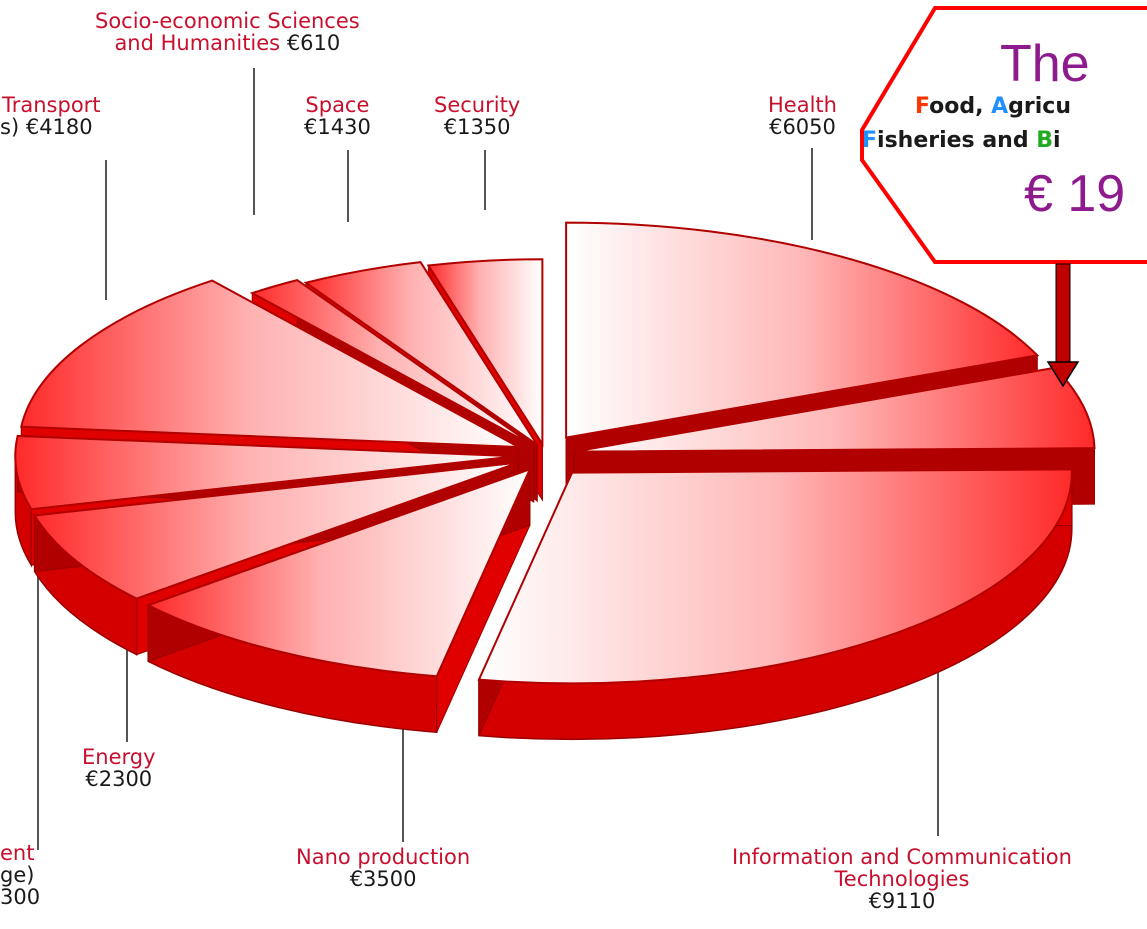 This screenshot has width=1147, height=929. I want to click on callout-line1: Food, Agricu, so click(993, 106).